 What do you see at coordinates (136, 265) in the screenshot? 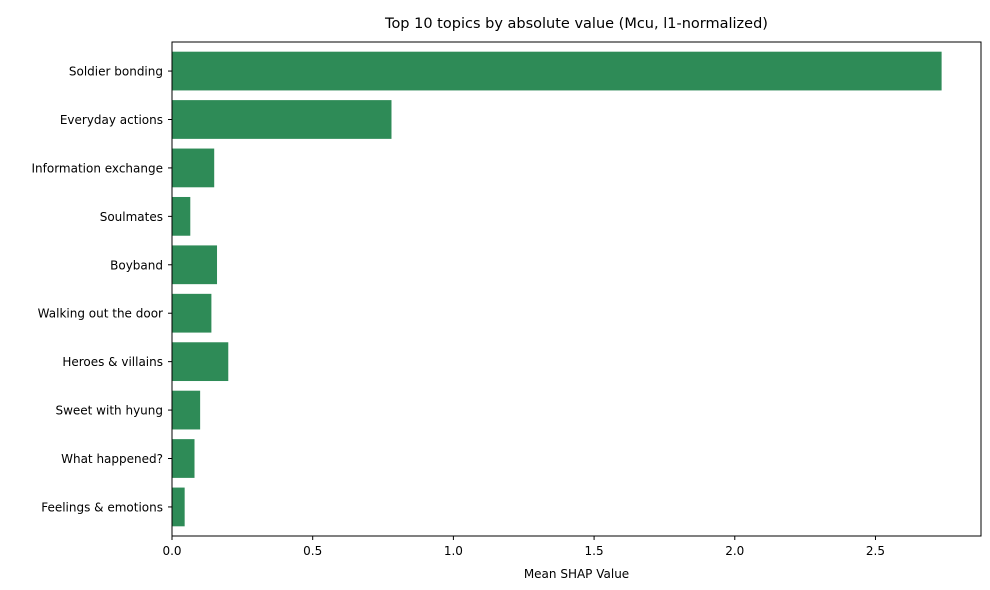
I see `y-tick-label: Boyband` at bounding box center [136, 265].